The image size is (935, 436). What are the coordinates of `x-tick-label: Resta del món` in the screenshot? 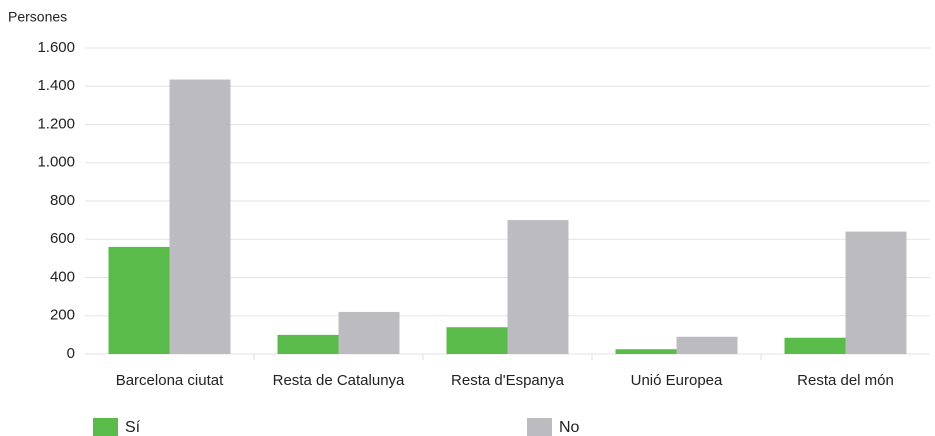 It's located at (845, 380).